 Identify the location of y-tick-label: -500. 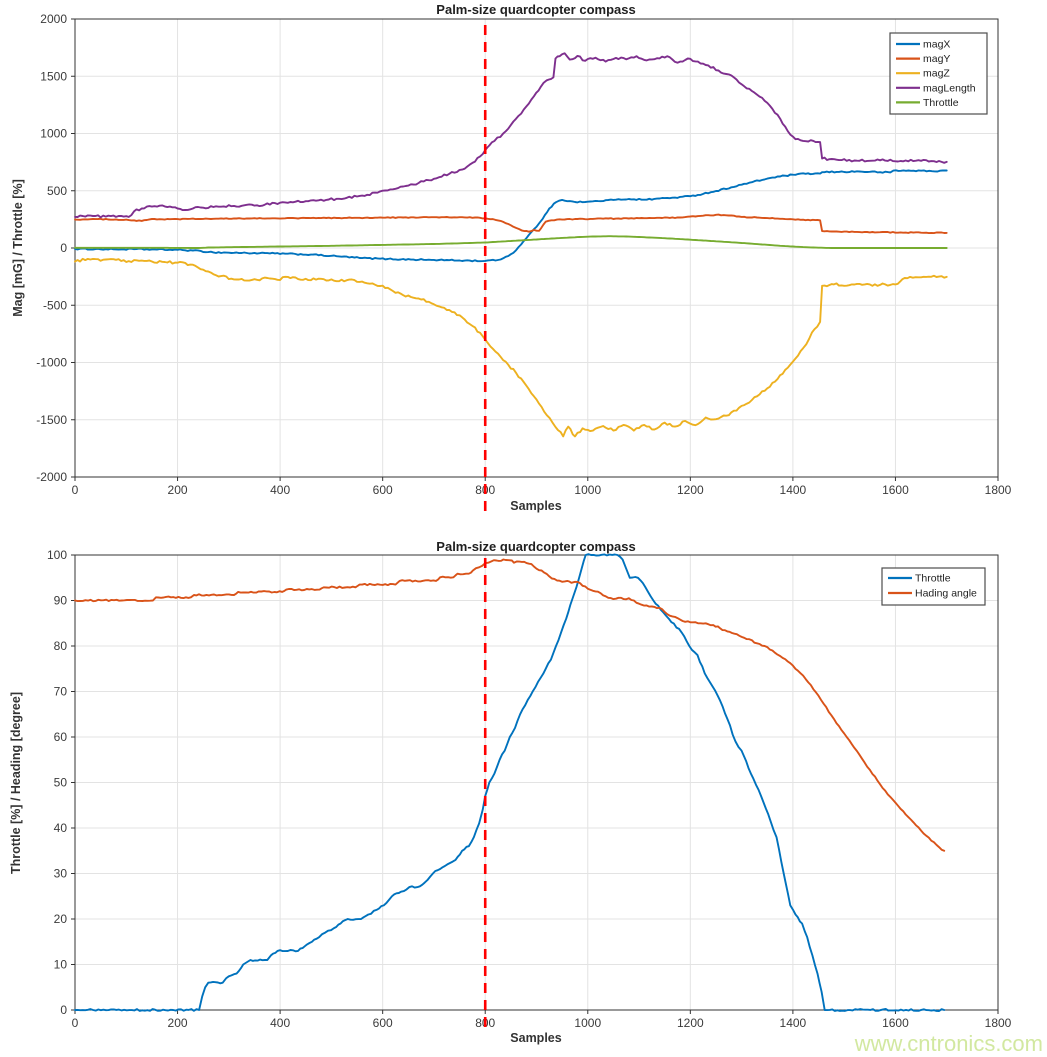
(55, 305).